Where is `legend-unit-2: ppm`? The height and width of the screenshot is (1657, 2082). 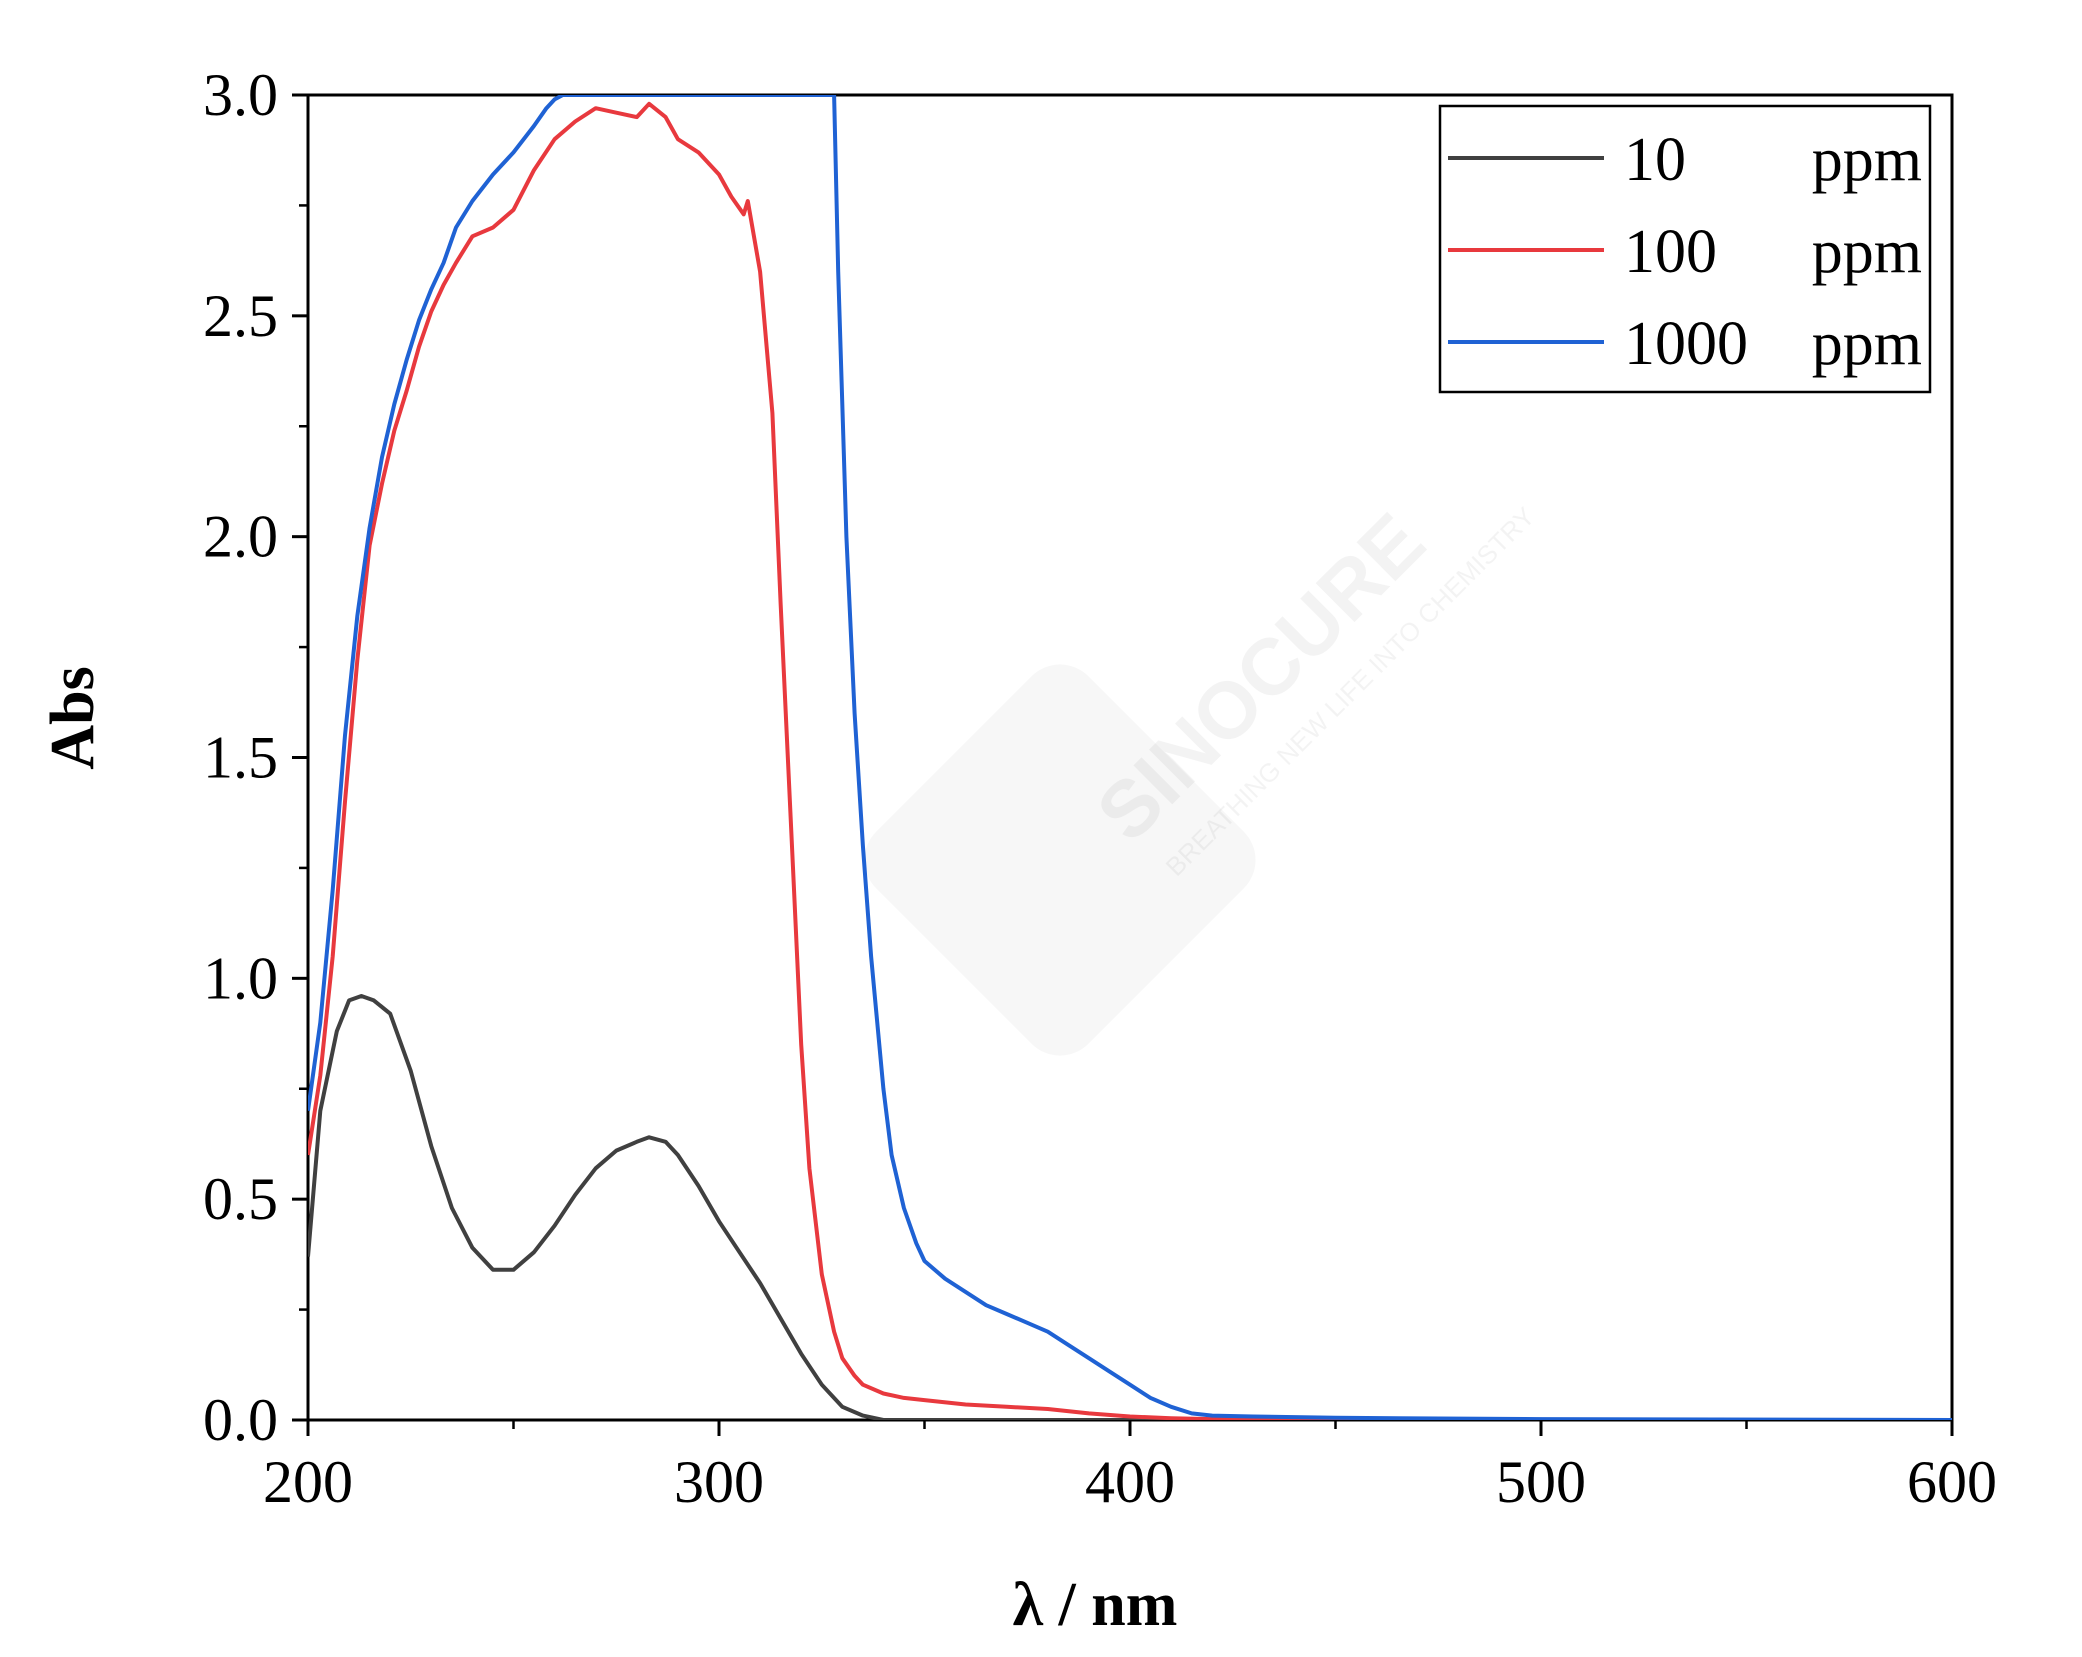
legend-unit-2: ppm is located at coordinates (1867, 252).